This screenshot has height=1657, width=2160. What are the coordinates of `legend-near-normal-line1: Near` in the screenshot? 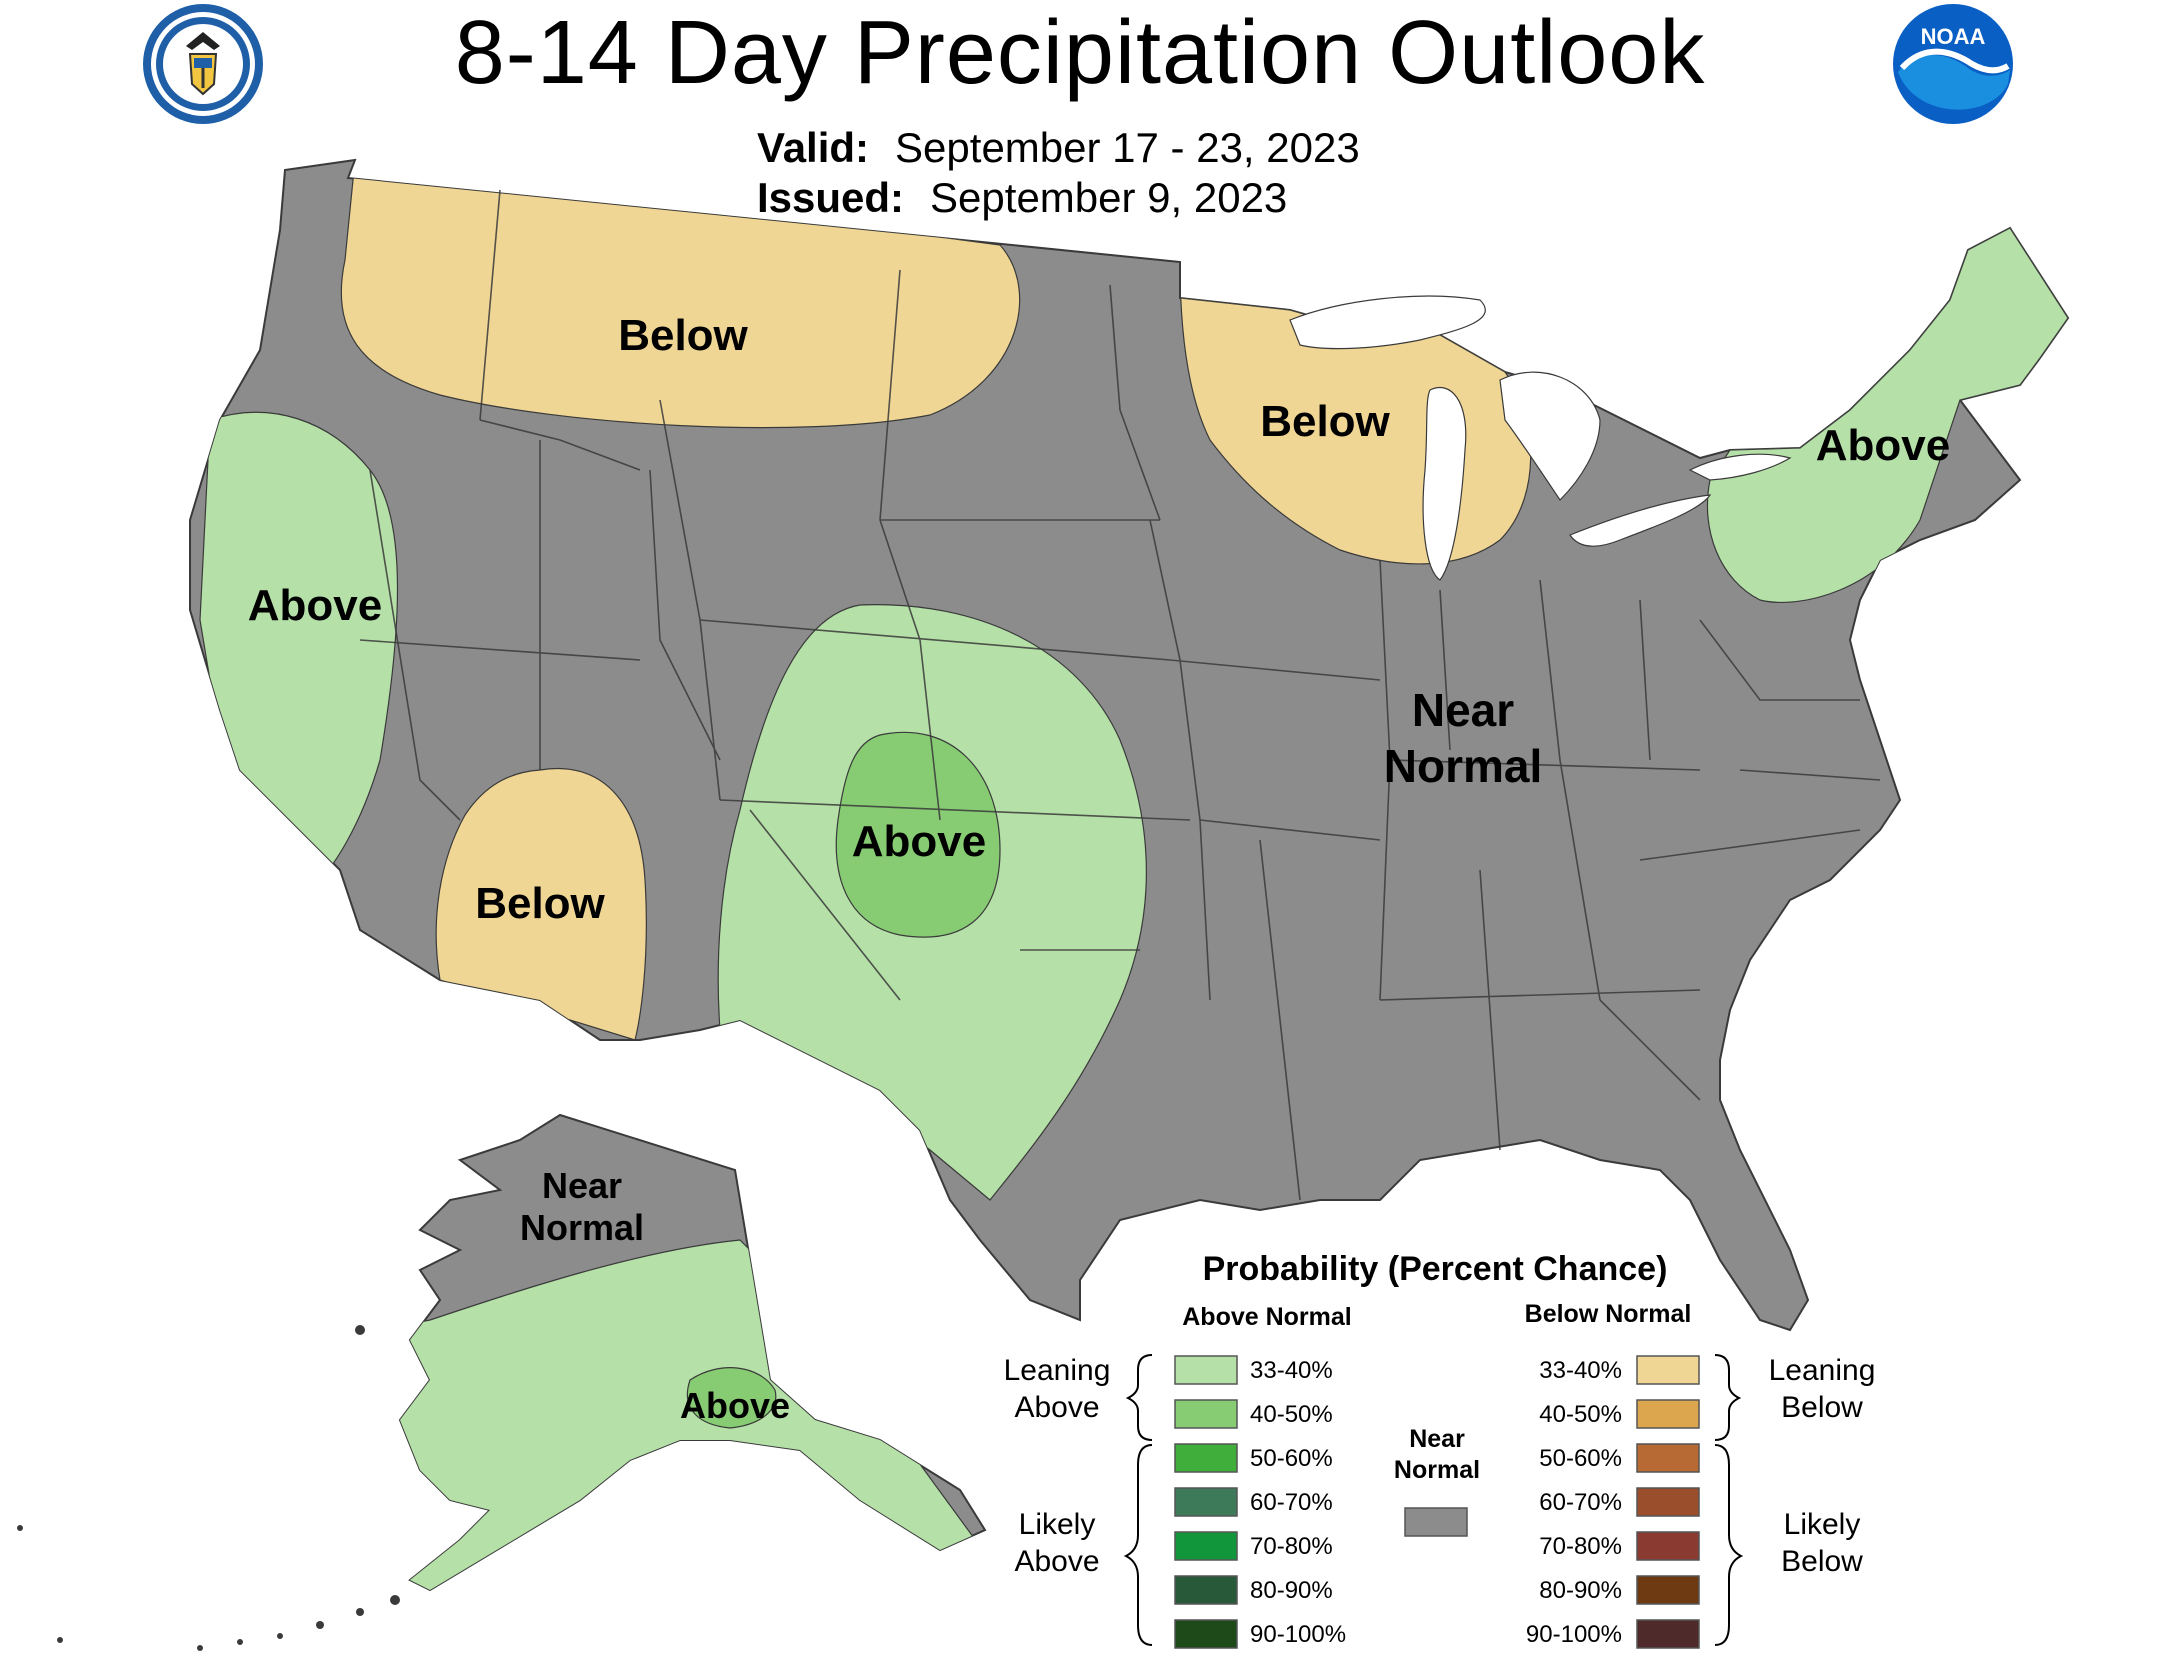 It's located at (1437, 1439).